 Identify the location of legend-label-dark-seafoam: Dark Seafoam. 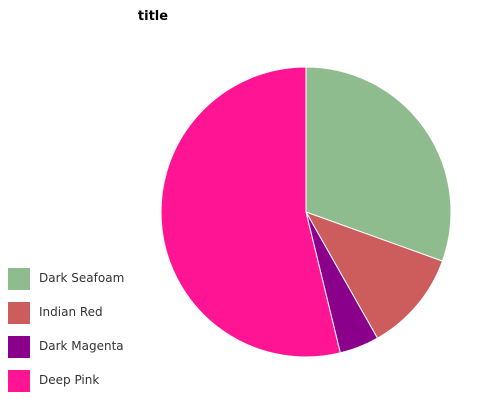
(82, 278).